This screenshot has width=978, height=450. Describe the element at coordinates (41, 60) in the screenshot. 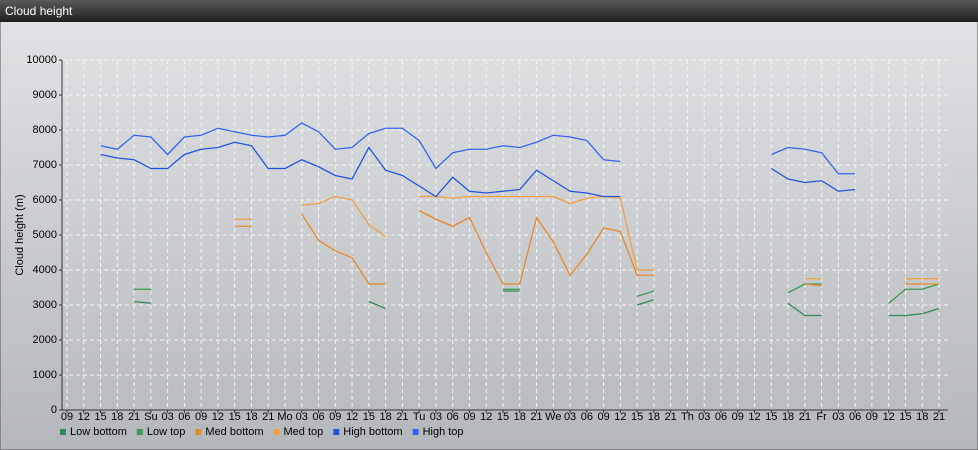

I see `y-tick-label: 10000` at that location.